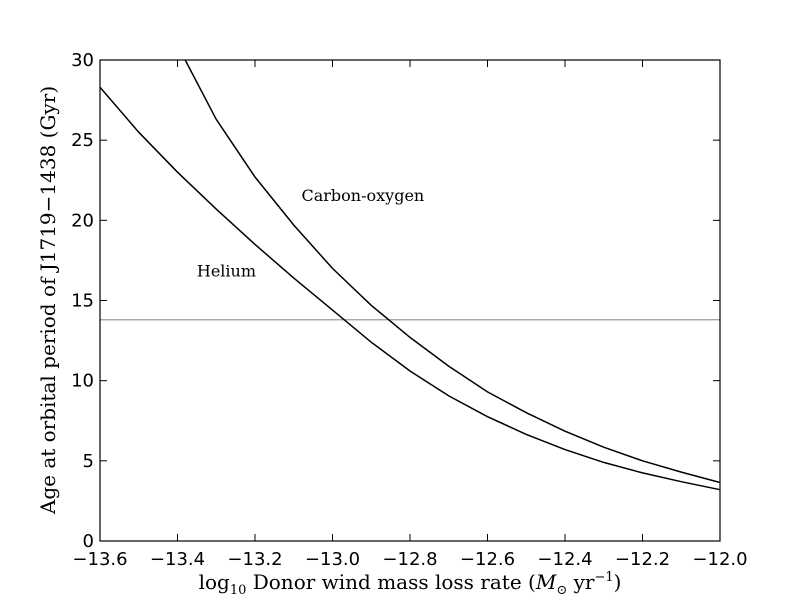 The height and width of the screenshot is (600, 800). Describe the element at coordinates (88, 461) in the screenshot. I see `y-tick-label: 5` at that location.